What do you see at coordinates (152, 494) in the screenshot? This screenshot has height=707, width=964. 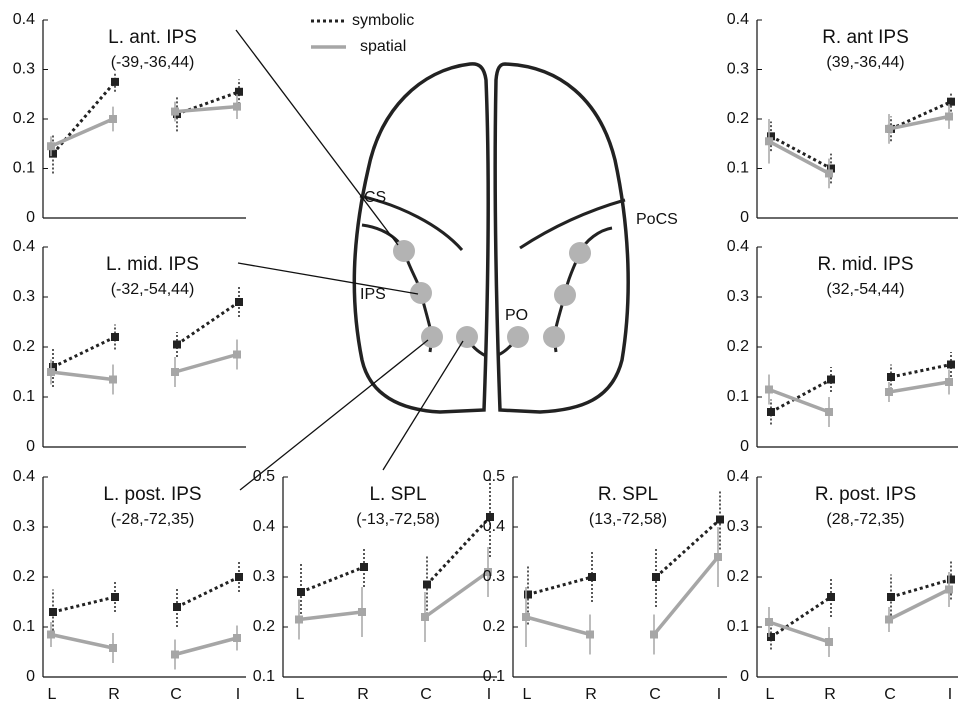 I see `panel-title: L. post. IPS` at bounding box center [152, 494].